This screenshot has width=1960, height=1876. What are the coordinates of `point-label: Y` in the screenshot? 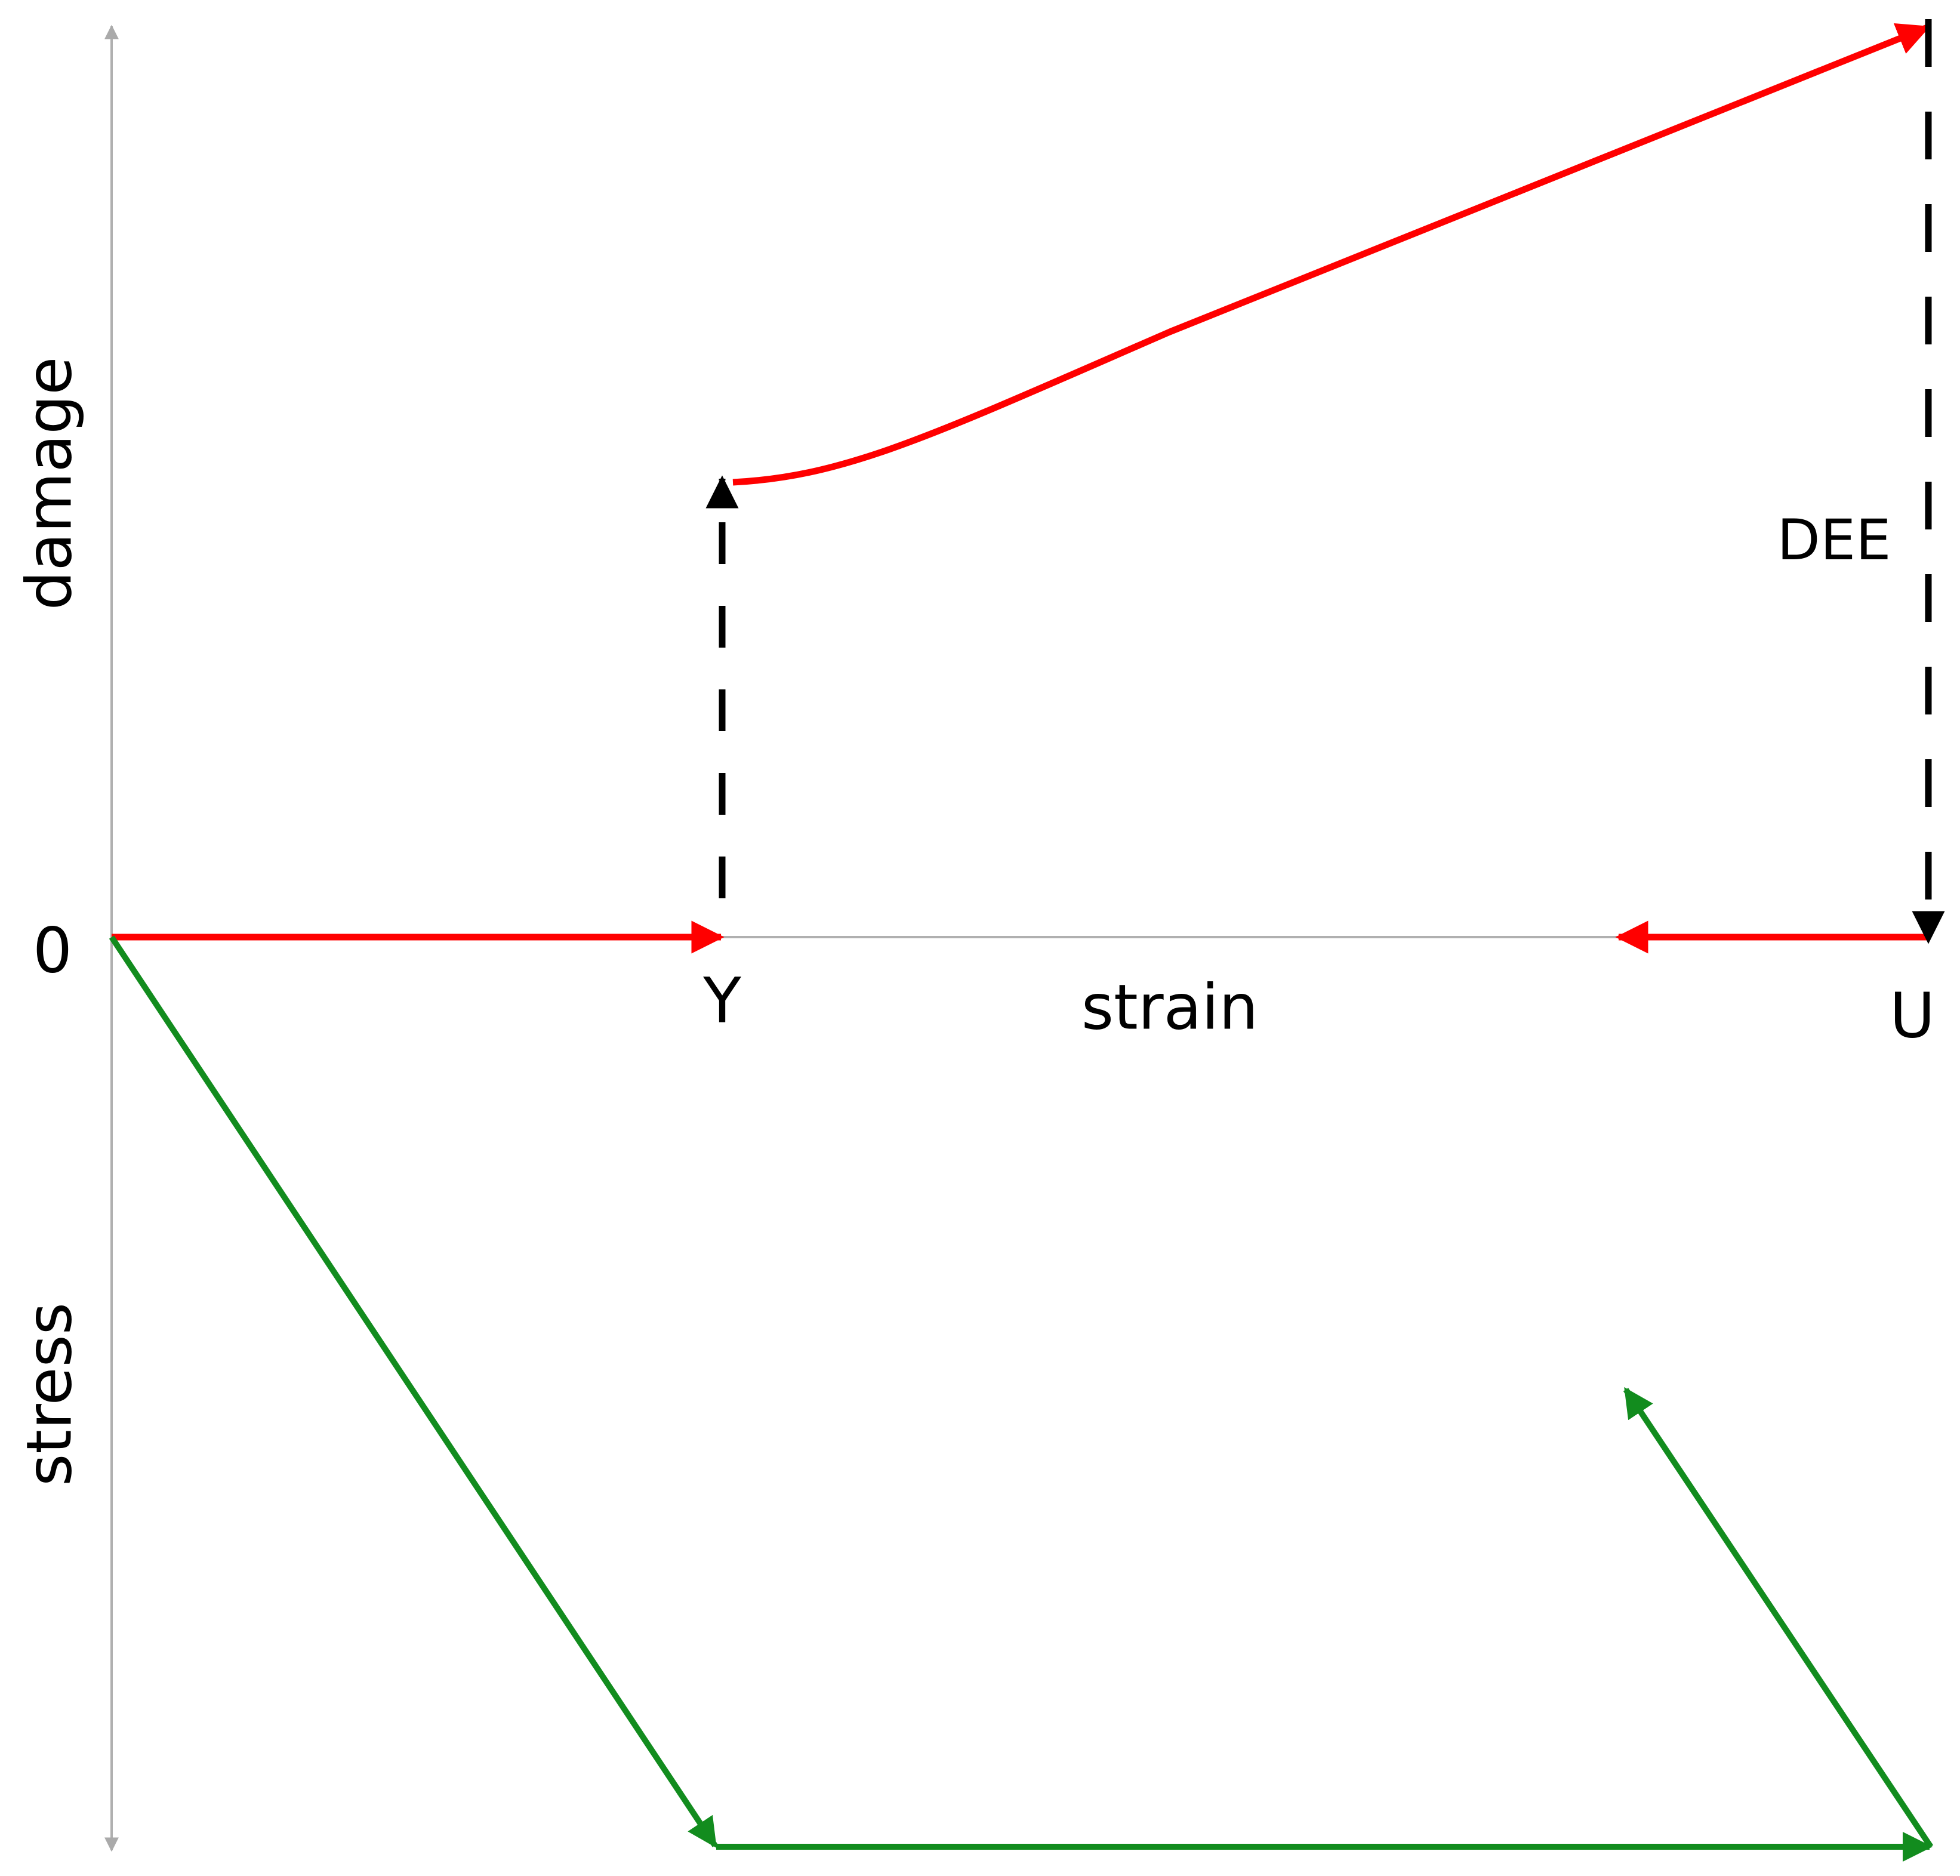 It's located at (721, 1001).